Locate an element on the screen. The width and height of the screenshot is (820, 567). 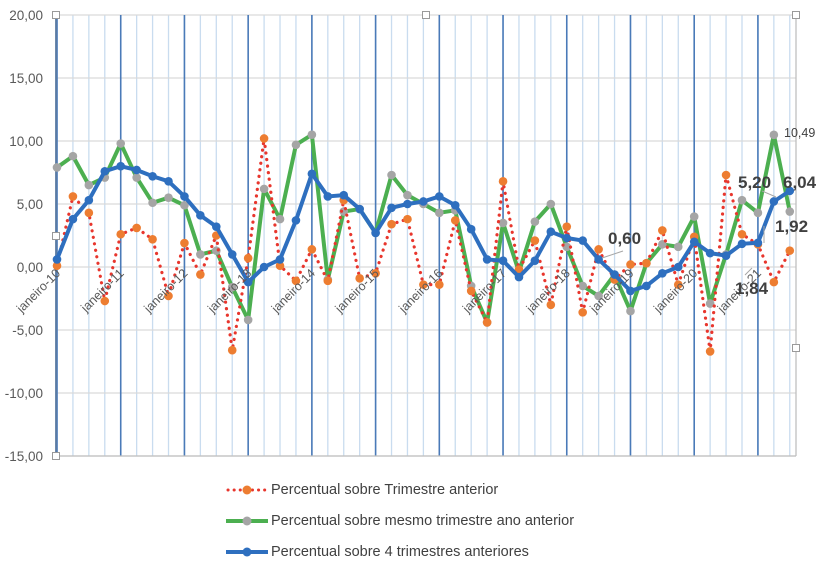
y-tick-label: -15,00 is located at coordinates (24, 456).